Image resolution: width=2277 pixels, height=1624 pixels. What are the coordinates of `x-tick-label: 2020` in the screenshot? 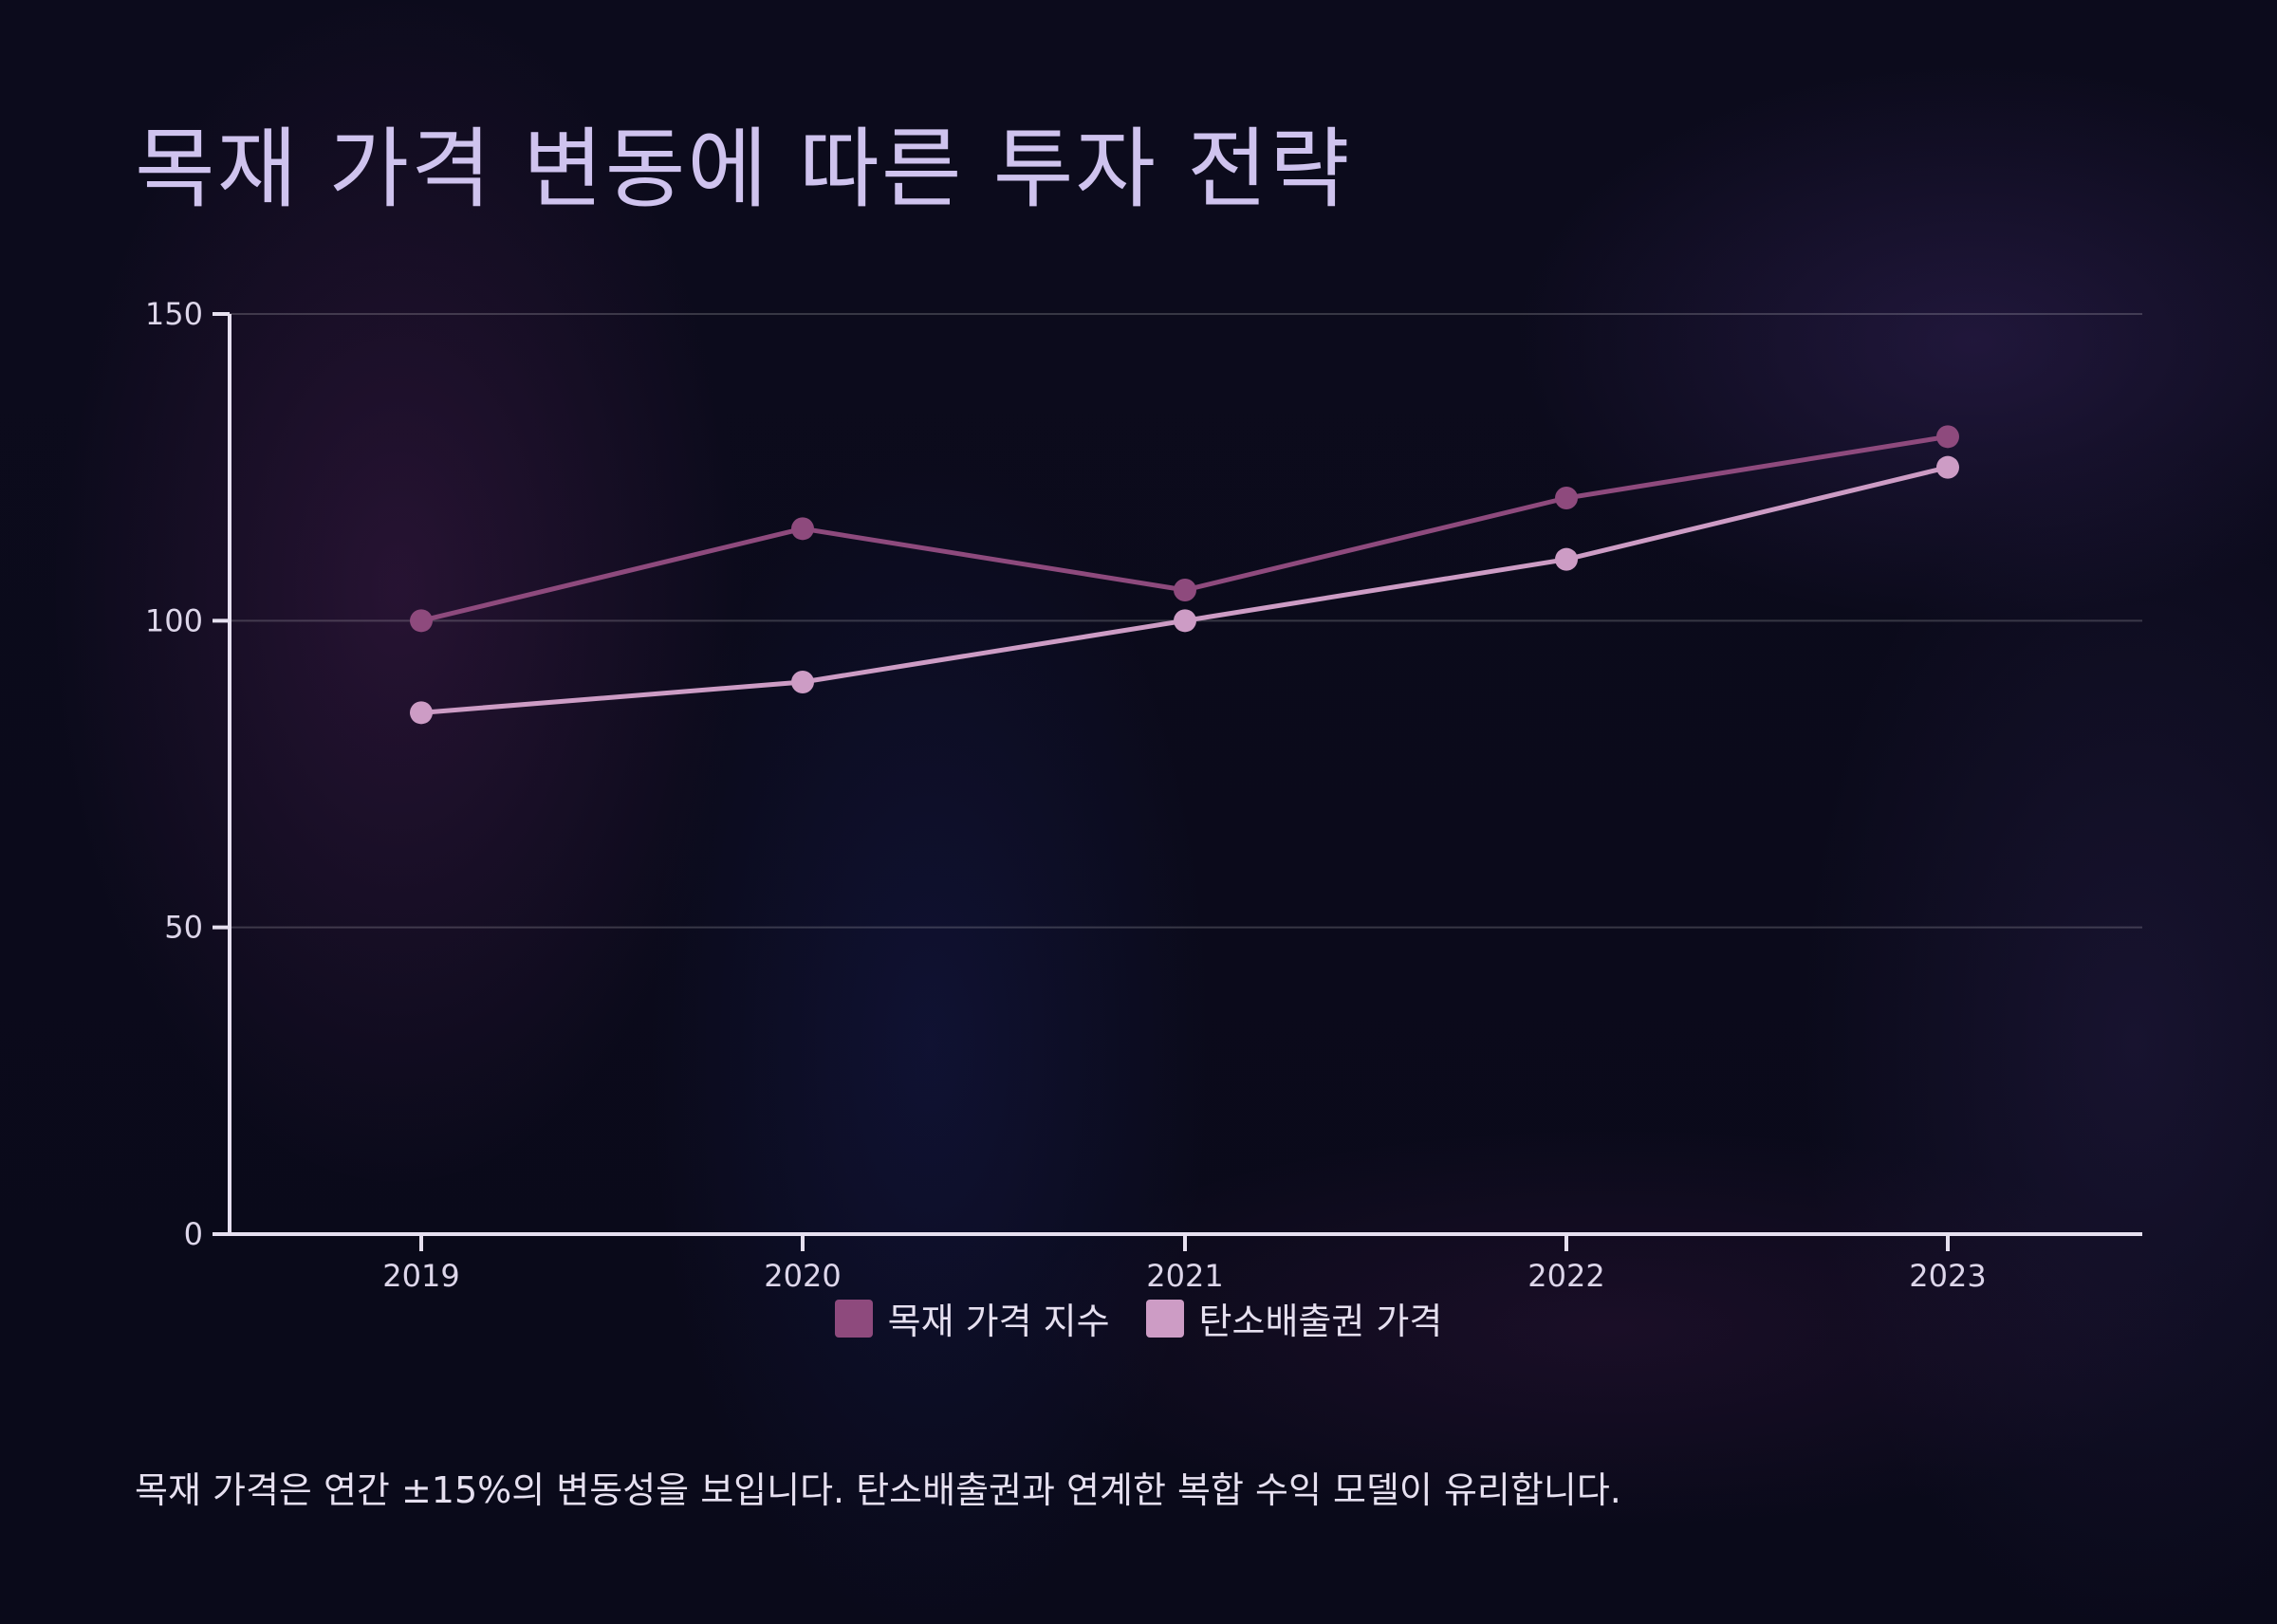 It's located at (802, 1276).